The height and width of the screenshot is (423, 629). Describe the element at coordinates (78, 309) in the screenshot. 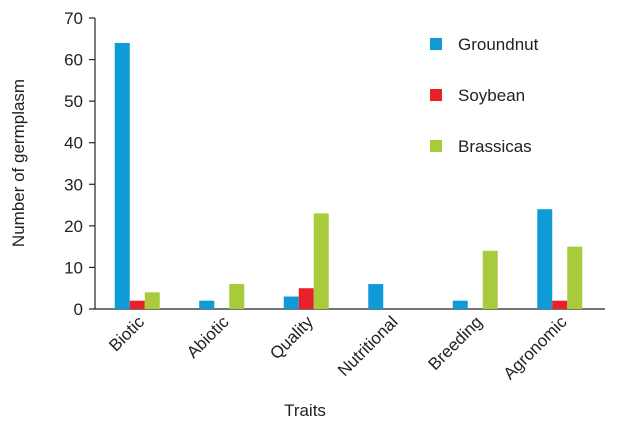

I see `y-tick-label: 0` at that location.